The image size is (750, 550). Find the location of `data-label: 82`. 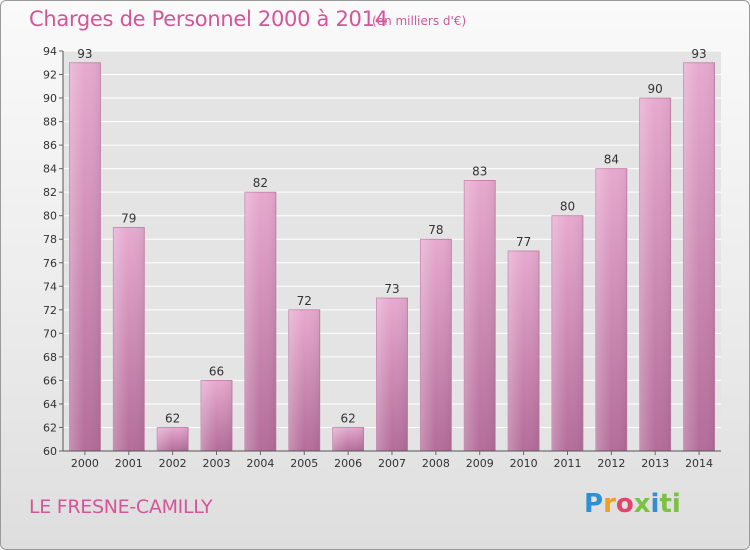

data-label: 82 is located at coordinates (260, 183).